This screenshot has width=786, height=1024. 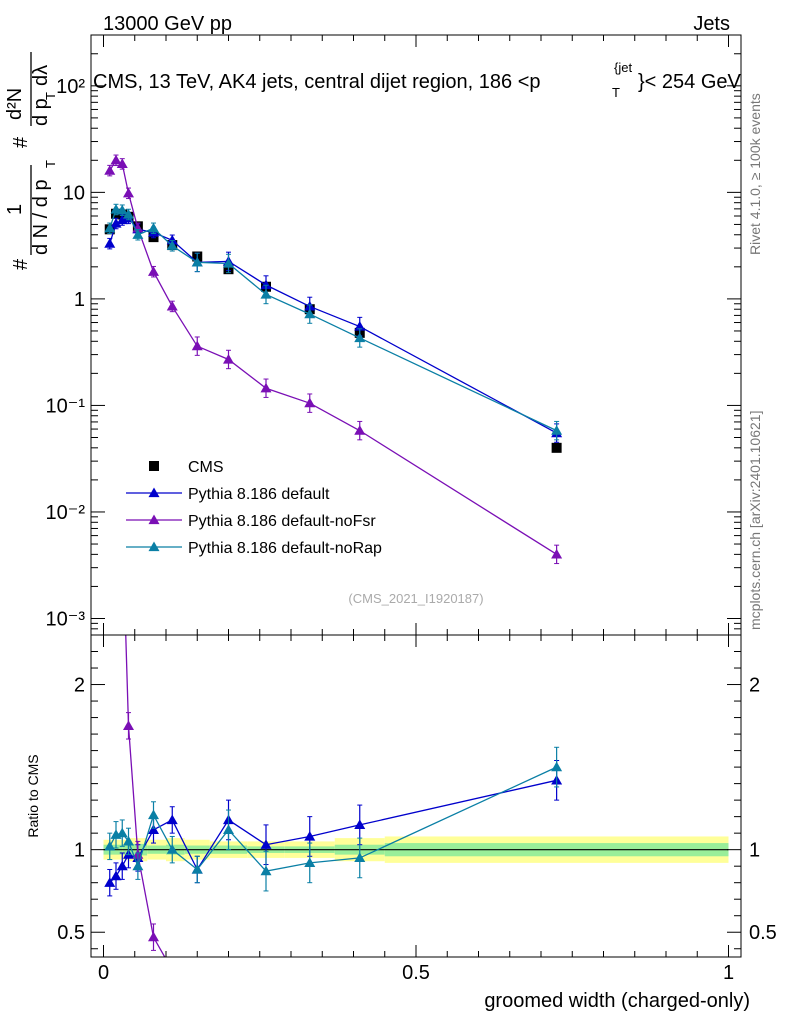 I want to click on legend-label: Pythia 8.186 default-noRap, so click(x=285, y=548).